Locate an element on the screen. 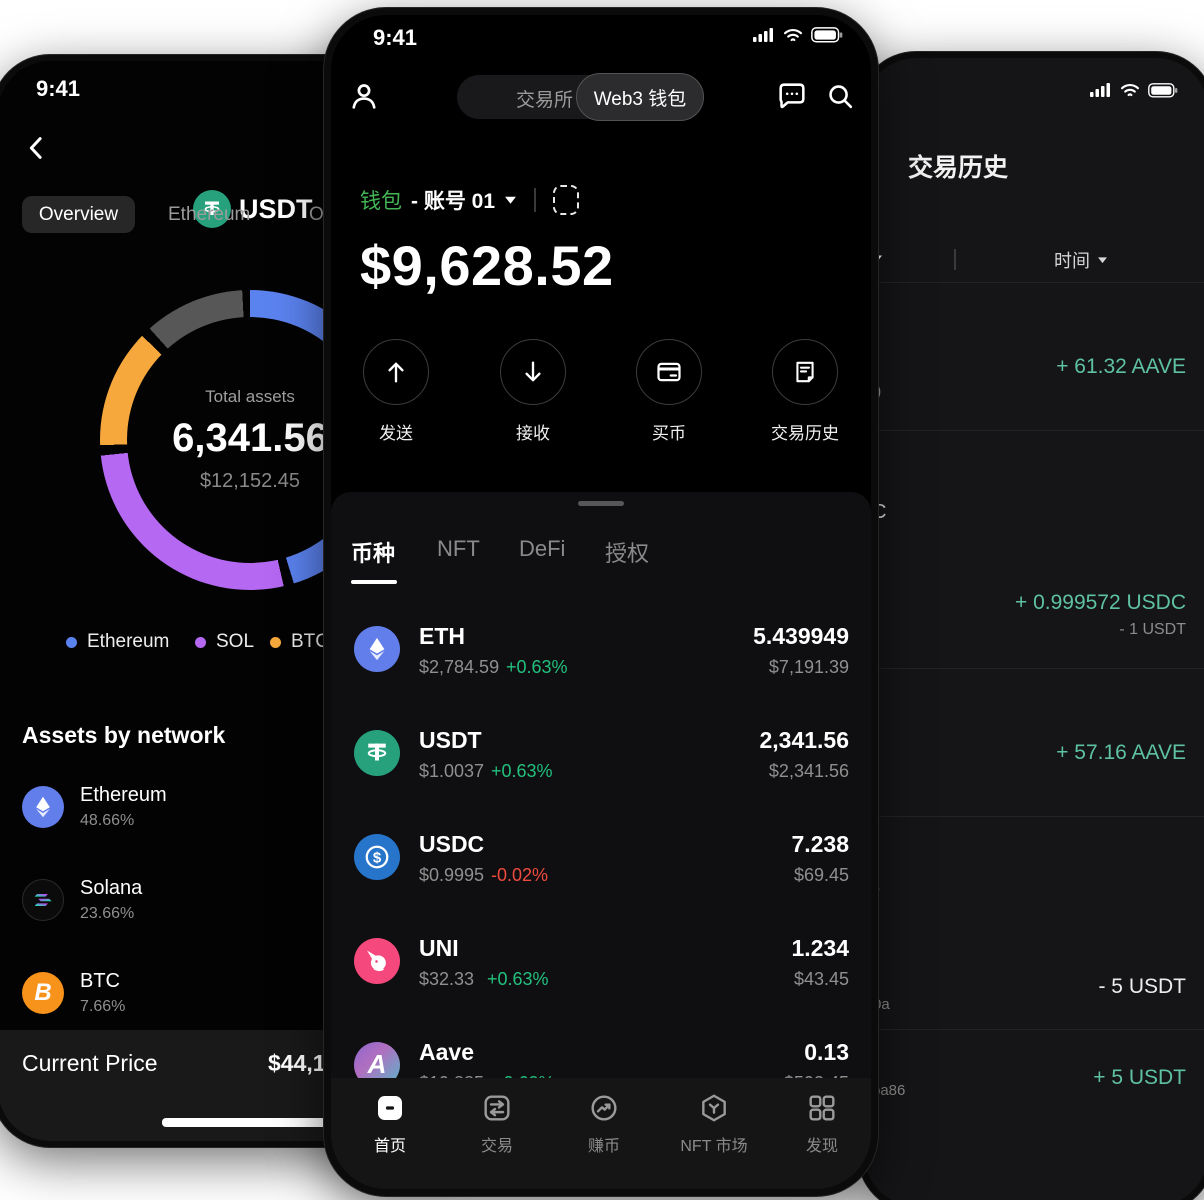 The image size is (1204, 1200). wallet-selector: 钱包 - 账号 01 is located at coordinates (469, 200).